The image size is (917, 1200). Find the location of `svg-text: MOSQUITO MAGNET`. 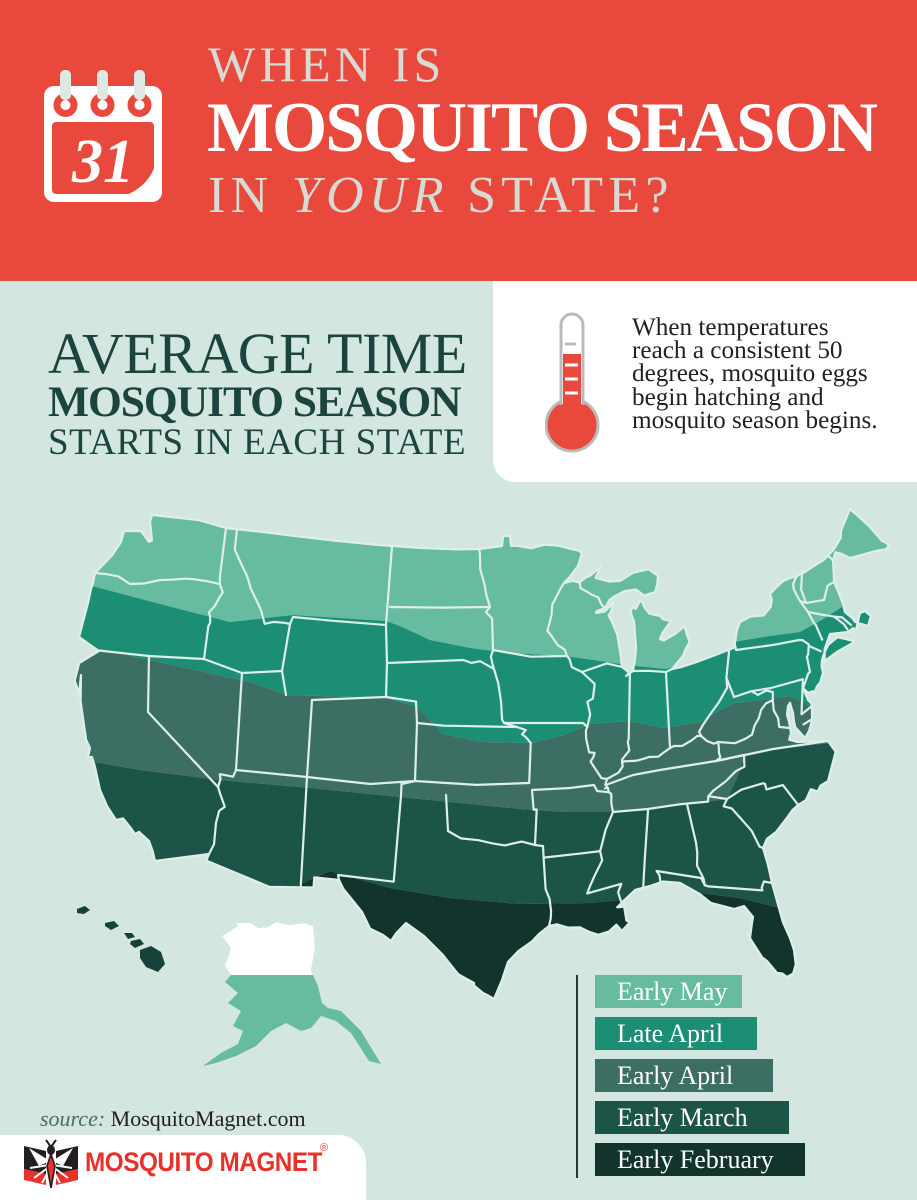

svg-text: MOSQUITO MAGNET is located at coordinates (204, 1162).